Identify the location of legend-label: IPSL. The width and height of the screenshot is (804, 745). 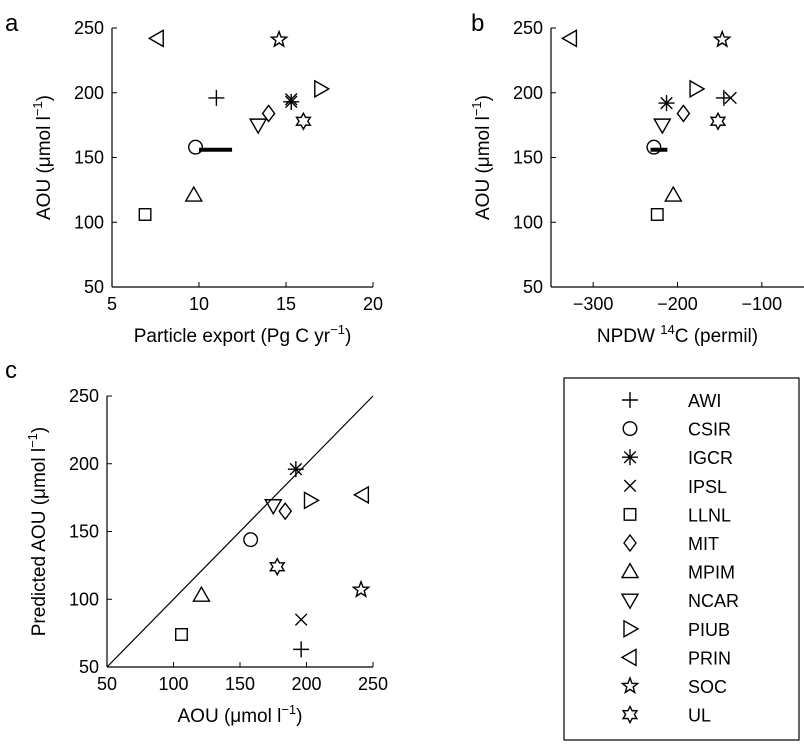
(707, 487).